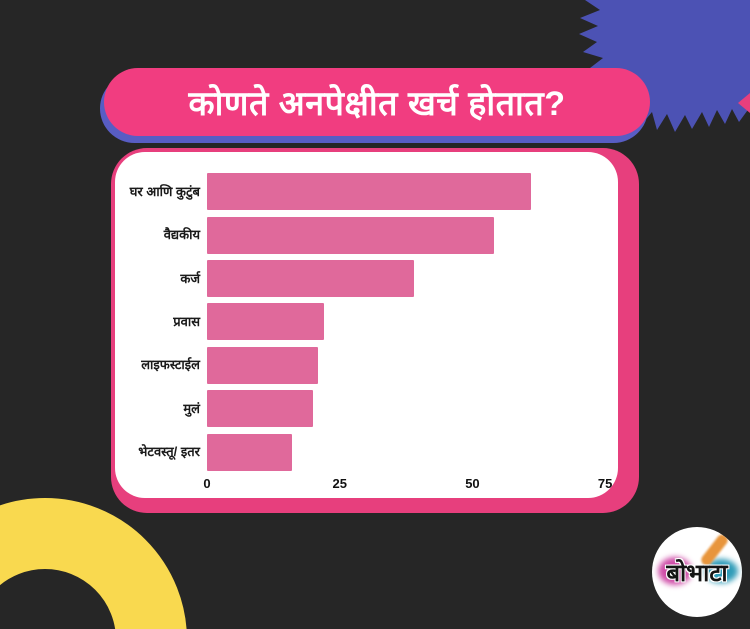 This screenshot has height=629, width=750. I want to click on logo-badge: बोभाटा, so click(697, 572).